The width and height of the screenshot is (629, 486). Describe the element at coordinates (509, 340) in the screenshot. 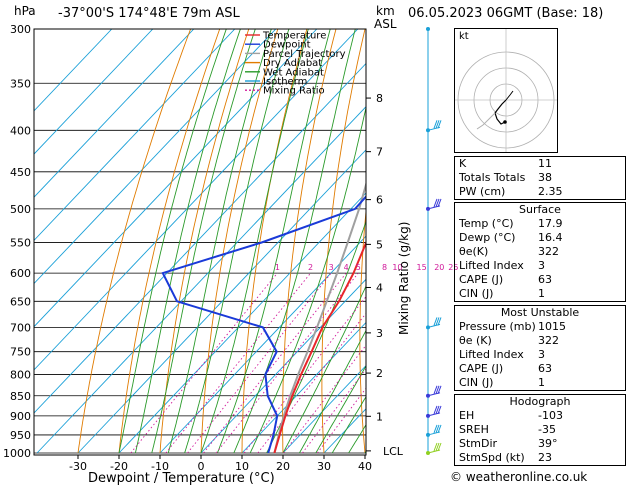

I see `mu-row-thetae: θe (K) 322` at that location.